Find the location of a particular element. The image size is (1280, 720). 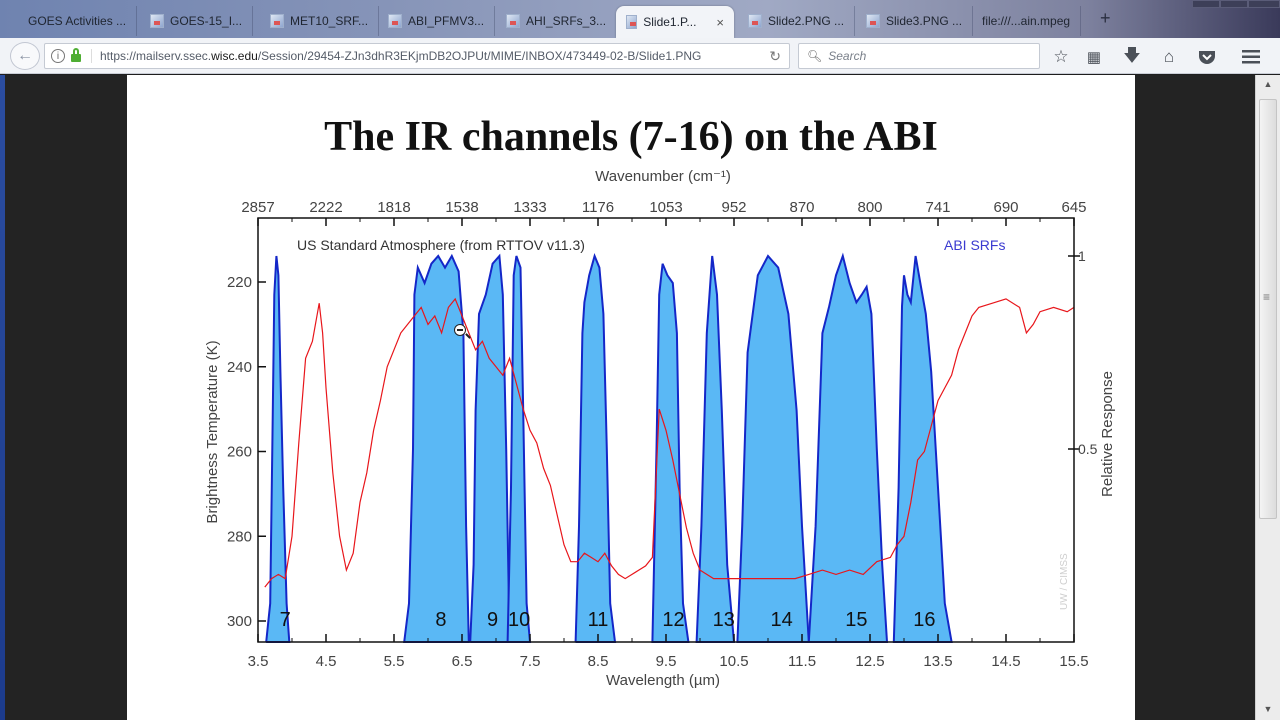

srf-legend-label: ABI SRFs is located at coordinates (974, 245).